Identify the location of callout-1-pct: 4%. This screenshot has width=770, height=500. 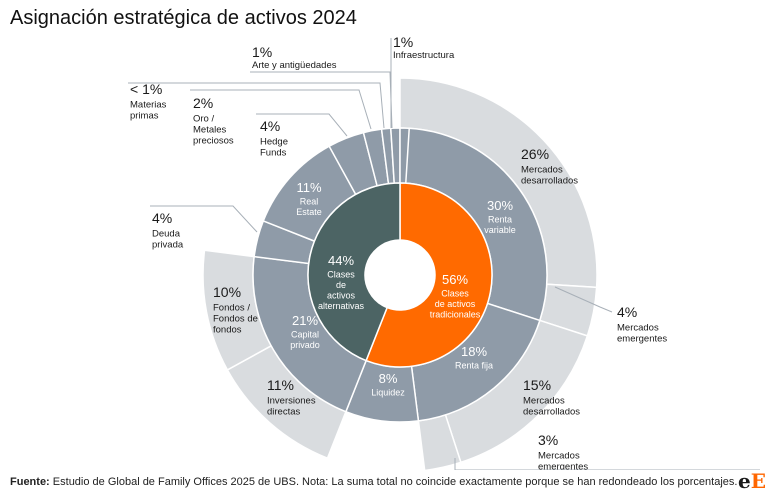
(270, 126).